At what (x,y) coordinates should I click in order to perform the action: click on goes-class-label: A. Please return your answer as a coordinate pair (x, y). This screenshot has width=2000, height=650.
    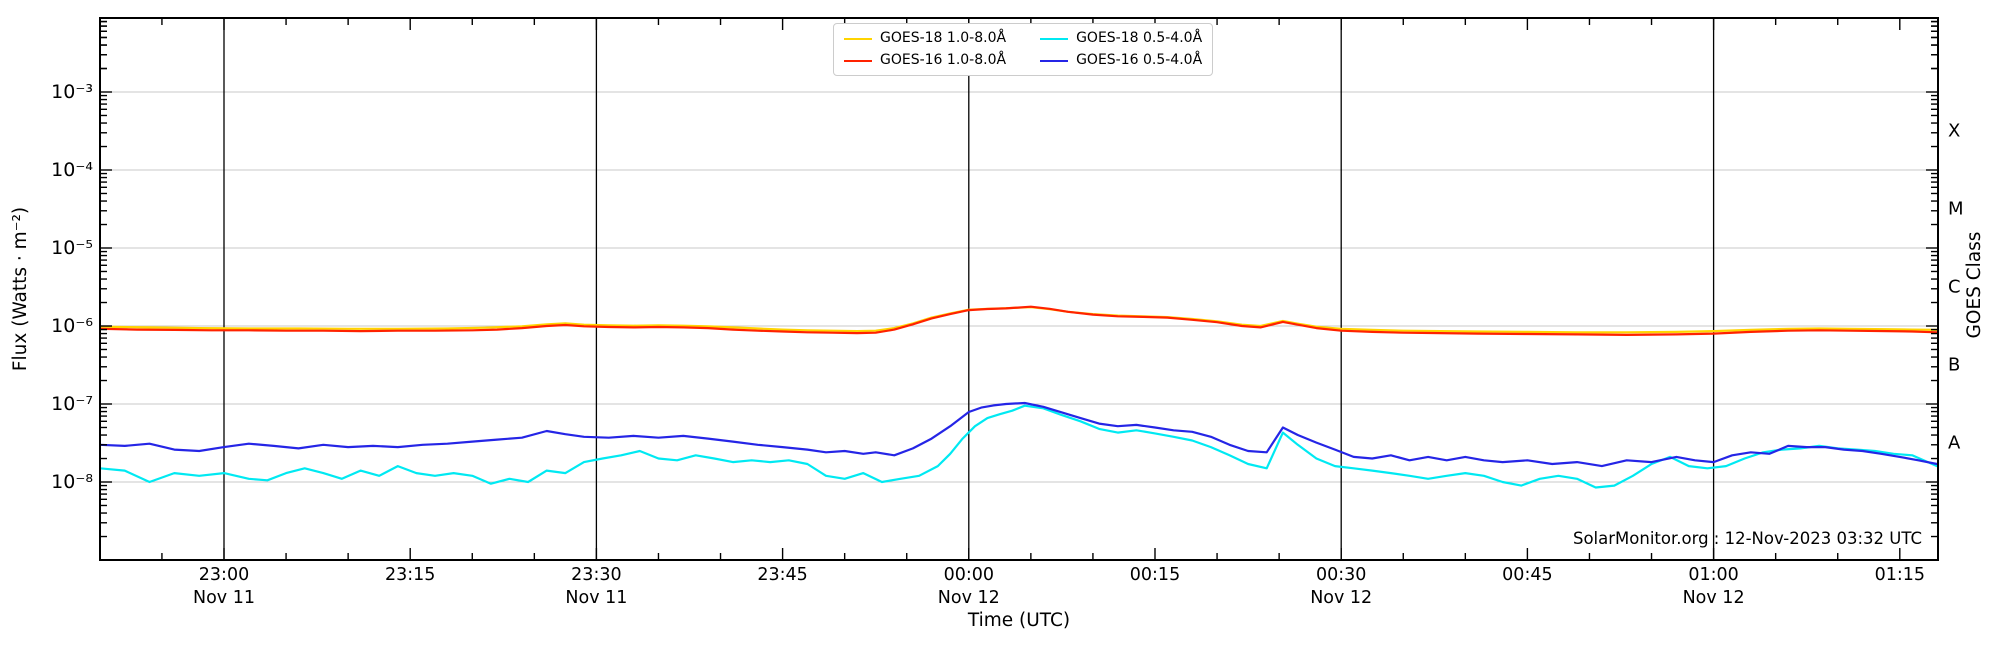
    Looking at the image, I should click on (1954, 443).